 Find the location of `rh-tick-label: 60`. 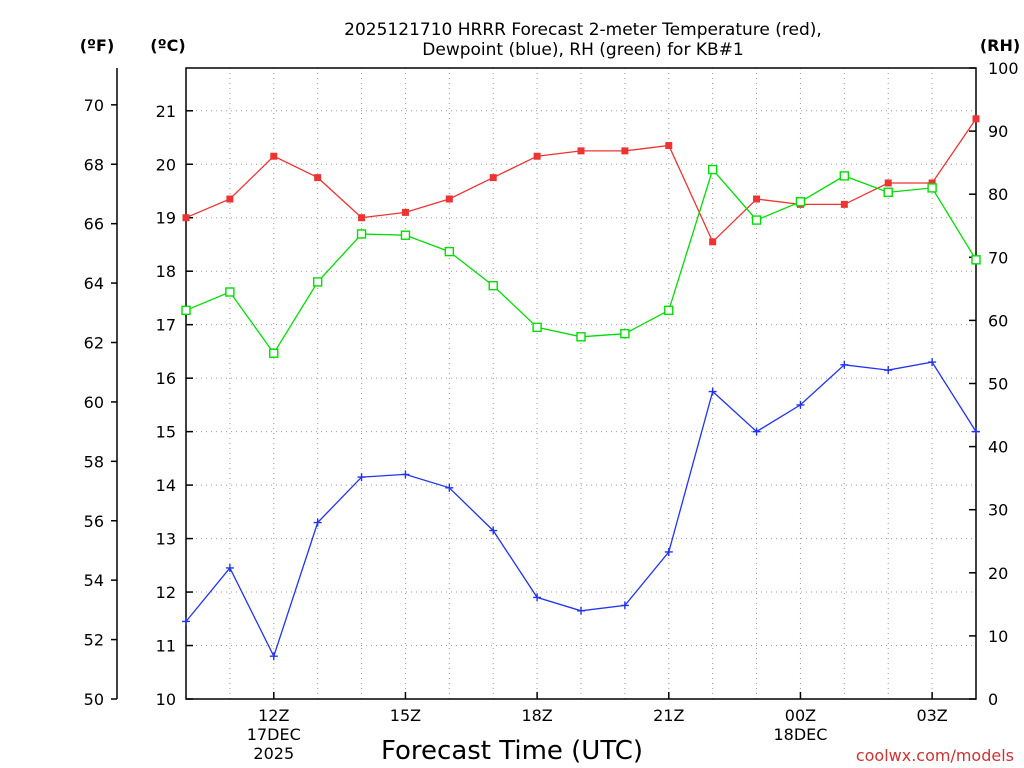

rh-tick-label: 60 is located at coordinates (998, 320).